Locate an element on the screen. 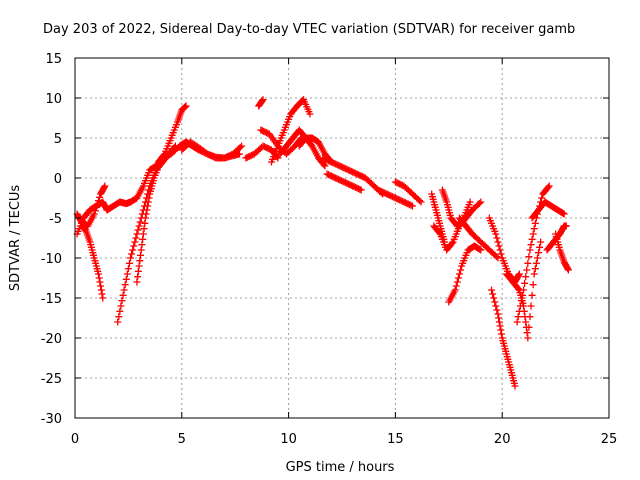 Image resolution: width=640 pixels, height=480 pixels. series-arc-d2 is located at coordinates (261, 103).